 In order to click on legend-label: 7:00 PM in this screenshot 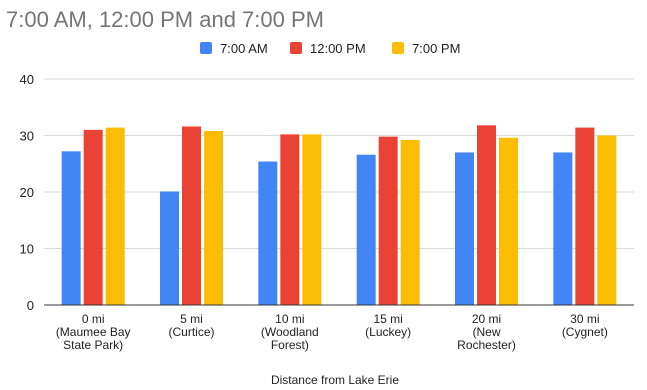, I will do `click(436, 48)`.